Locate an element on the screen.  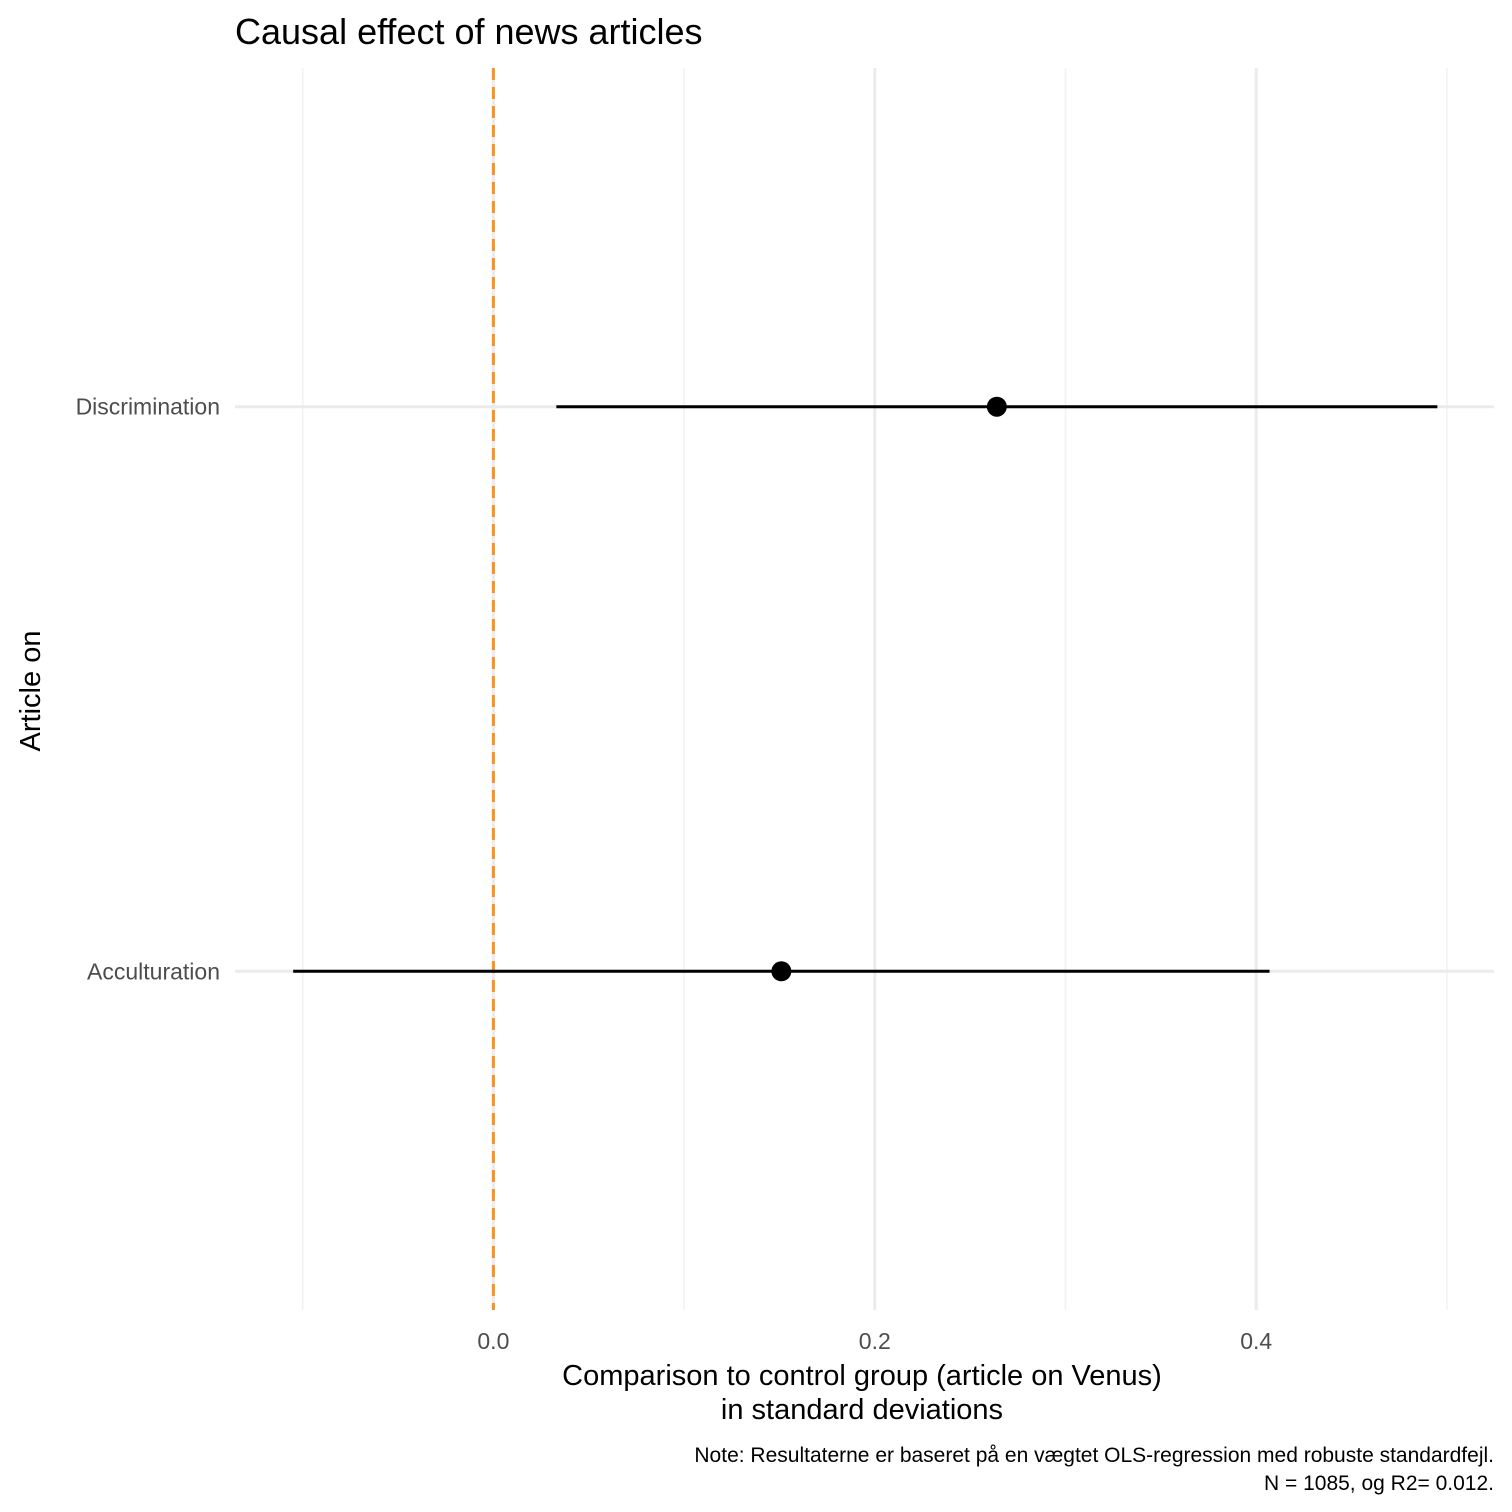
x-tick-label: 0.2 is located at coordinates (875, 1341).